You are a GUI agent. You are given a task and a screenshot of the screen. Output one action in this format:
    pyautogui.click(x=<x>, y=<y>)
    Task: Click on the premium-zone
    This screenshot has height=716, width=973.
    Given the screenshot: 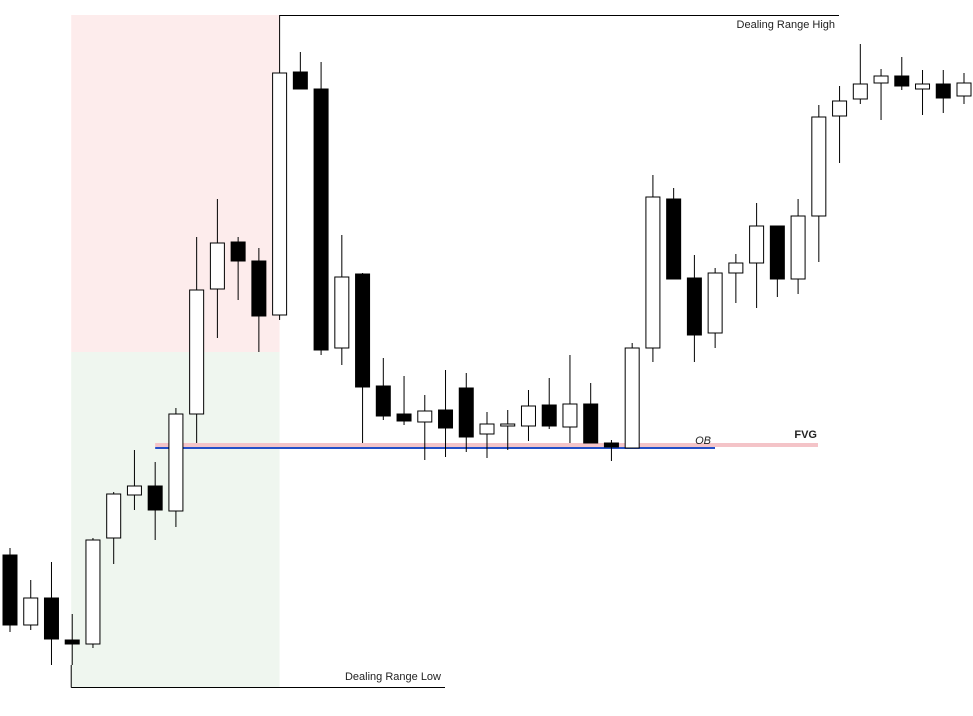 What is the action you would take?
    pyautogui.click(x=175, y=183)
    